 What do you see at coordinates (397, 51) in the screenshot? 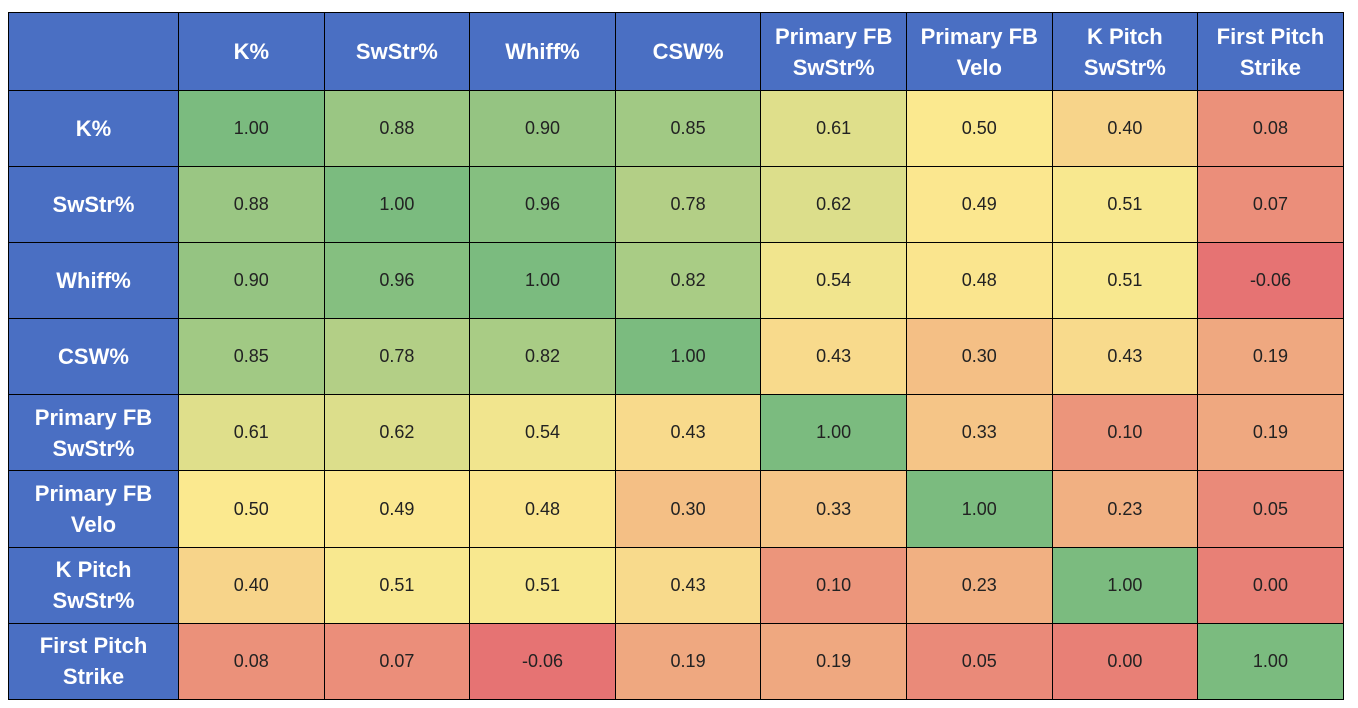
I see `column-header: SwStr%` at bounding box center [397, 51].